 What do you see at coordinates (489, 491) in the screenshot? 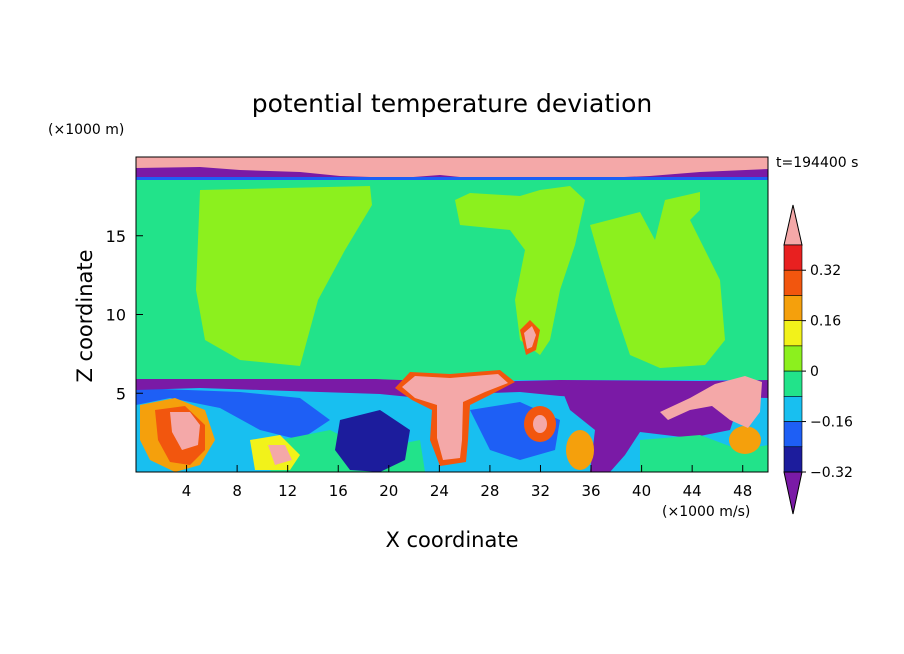
I see `x-tick-label: 28` at bounding box center [489, 491].